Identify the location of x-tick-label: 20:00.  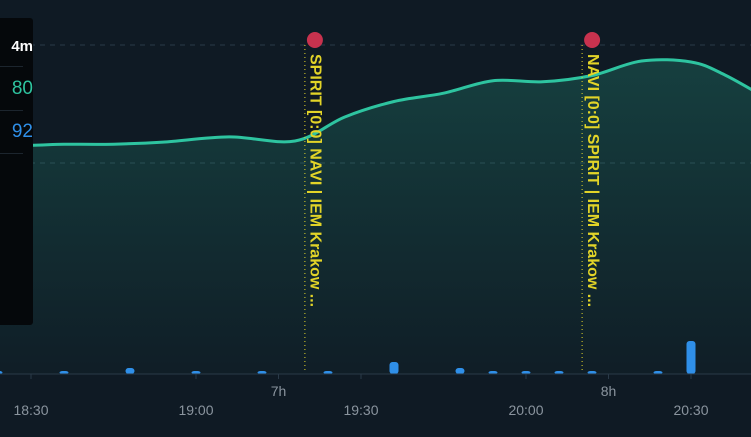
(525, 410).